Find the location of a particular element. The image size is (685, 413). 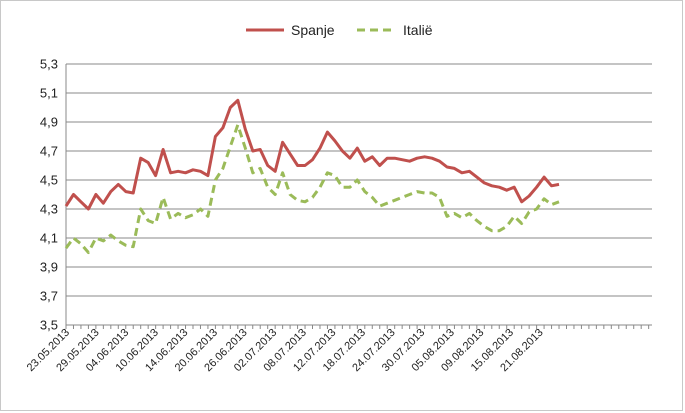

y-tick-label: 3,7 is located at coordinates (49, 296).